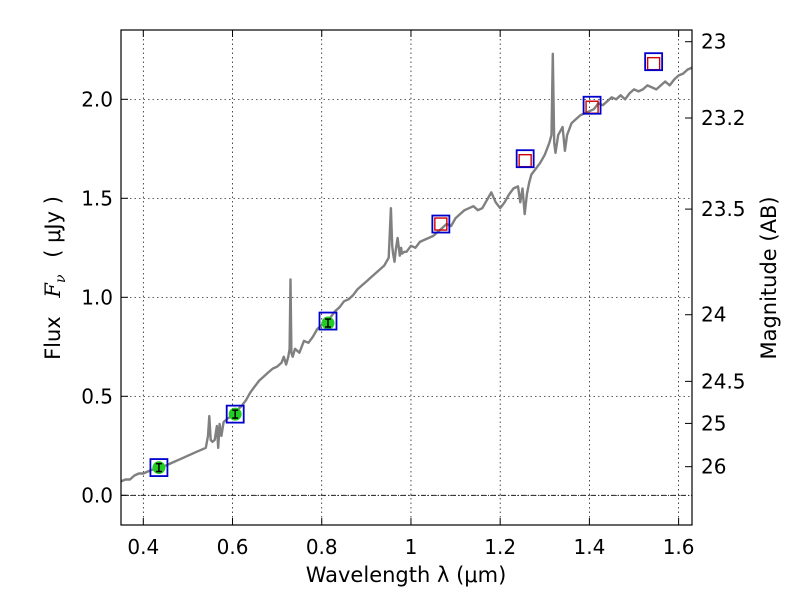  Describe the element at coordinates (713, 315) in the screenshot. I see `right-tick-label: 24` at that location.